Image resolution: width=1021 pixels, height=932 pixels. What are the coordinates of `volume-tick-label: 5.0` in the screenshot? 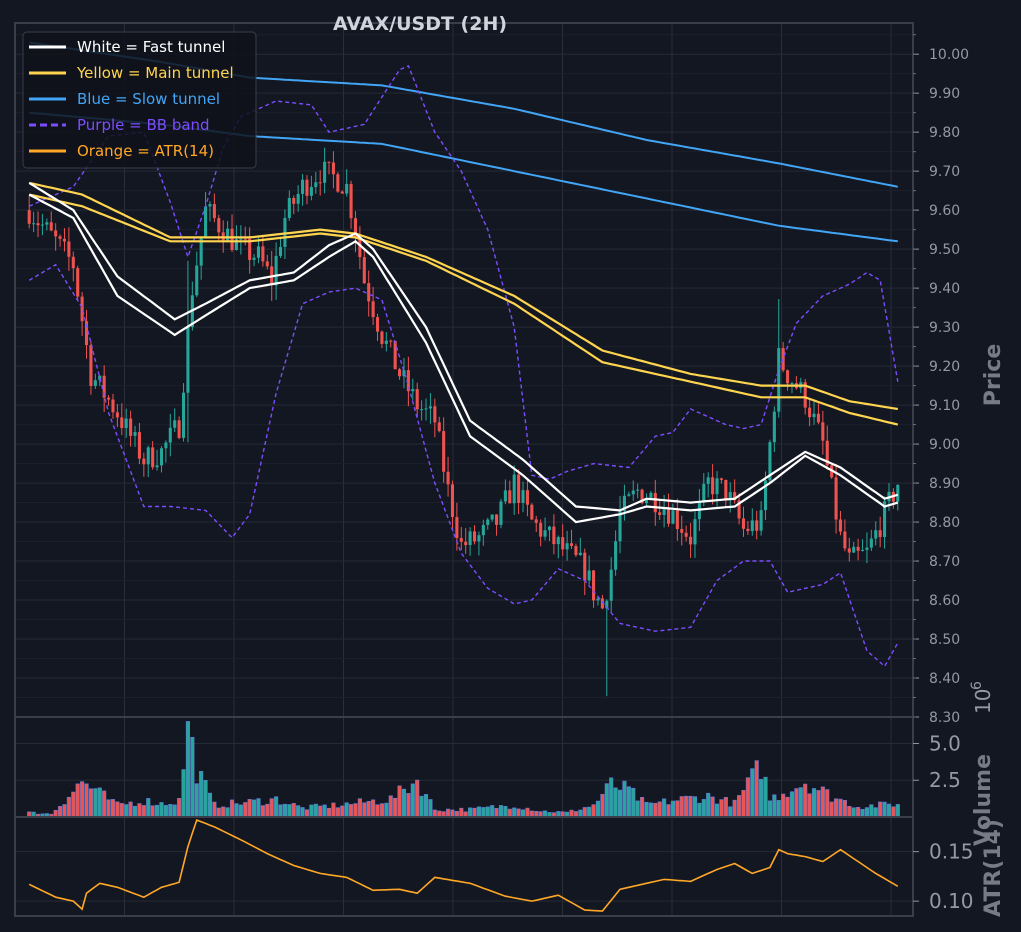 It's located at (945, 743).